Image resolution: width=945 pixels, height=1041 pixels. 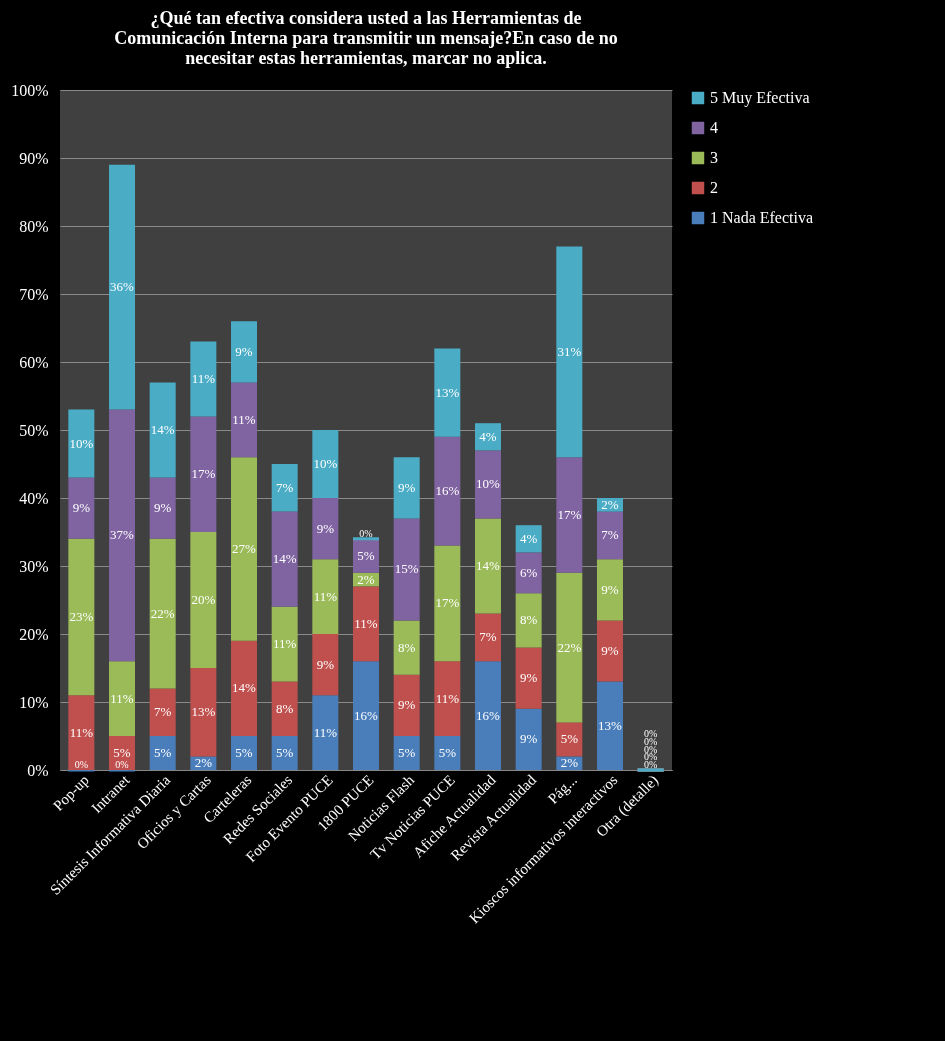 I want to click on y-tick-label: 30%, so click(x=34, y=566).